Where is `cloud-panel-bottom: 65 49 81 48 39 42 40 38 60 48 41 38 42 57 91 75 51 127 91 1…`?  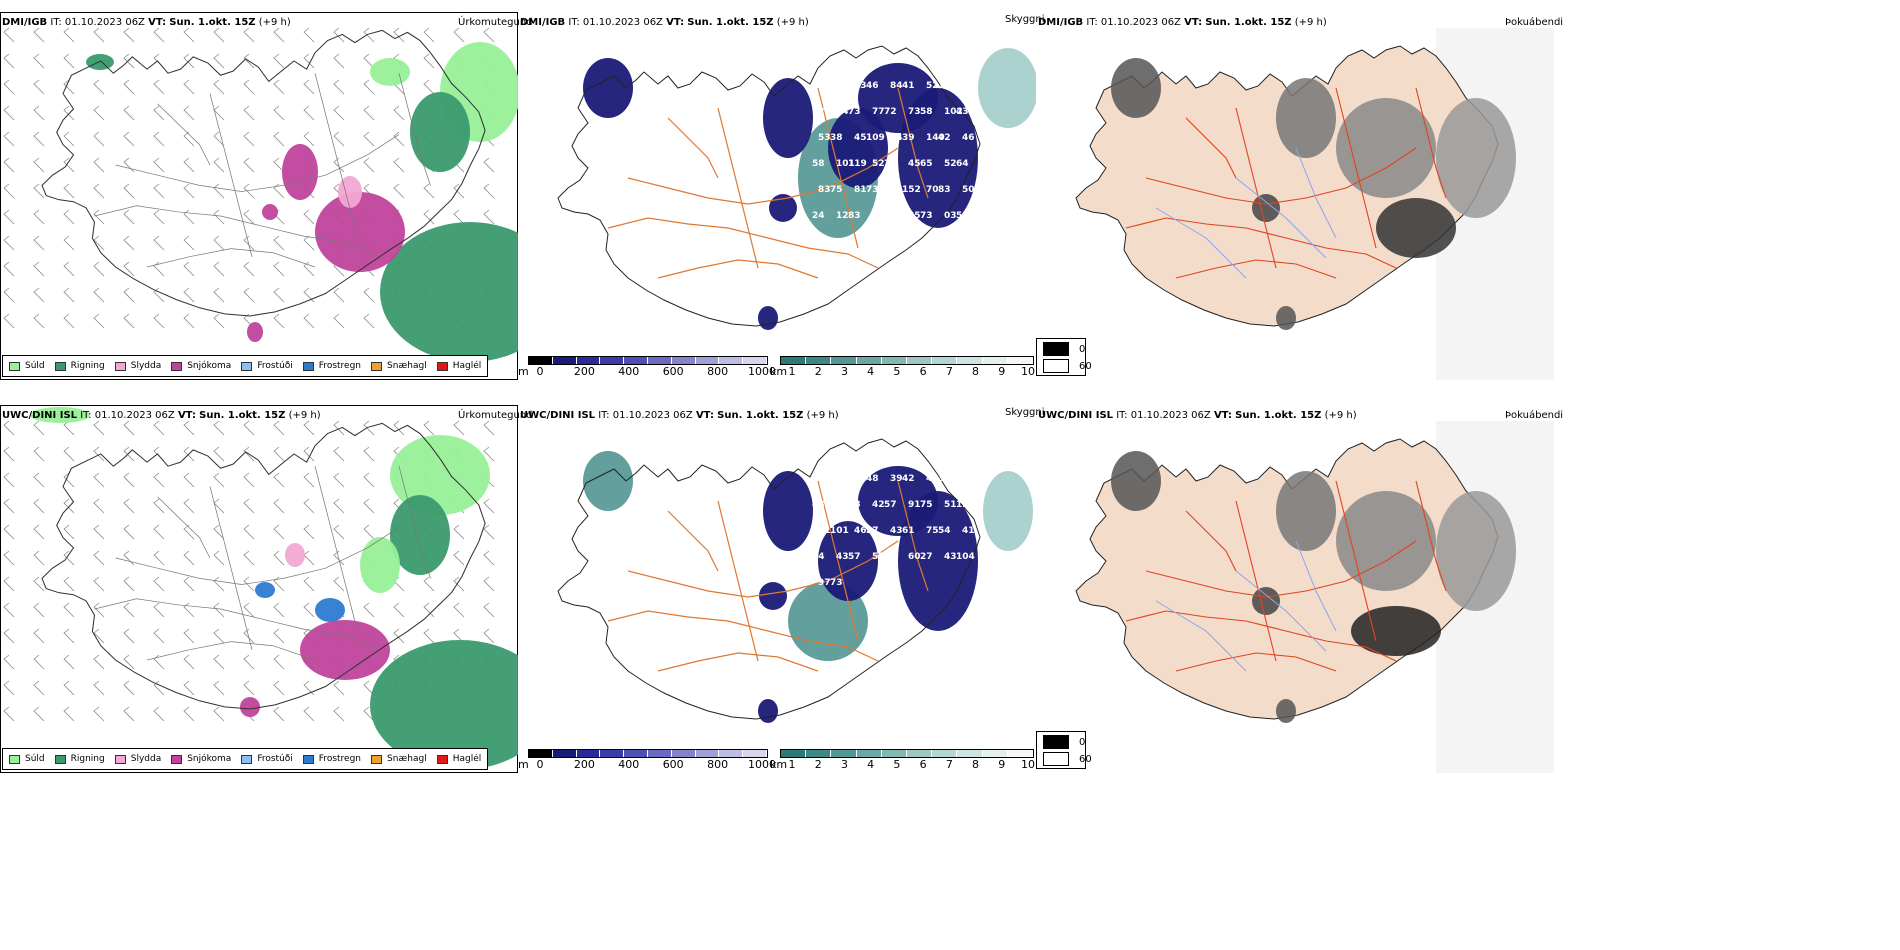 cloud-panel-bottom: 65 49 81 48 39 42 40 38 60 48 41 38 42 57 91 75 51 127 91 1… is located at coordinates (777, 586).